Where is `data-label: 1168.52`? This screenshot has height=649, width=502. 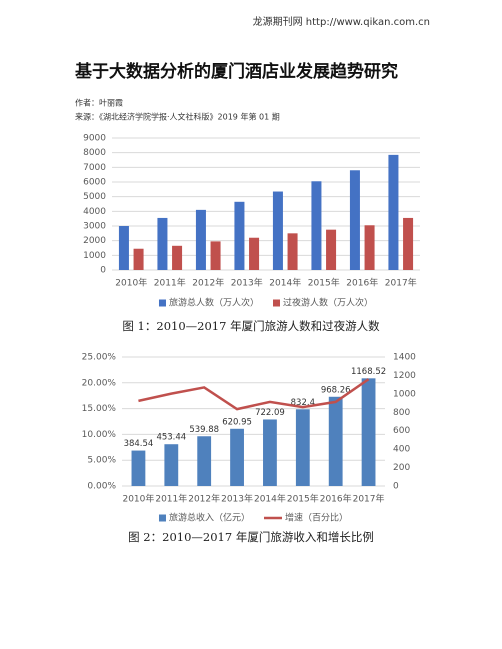
data-label: 1168.52 is located at coordinates (368, 372).